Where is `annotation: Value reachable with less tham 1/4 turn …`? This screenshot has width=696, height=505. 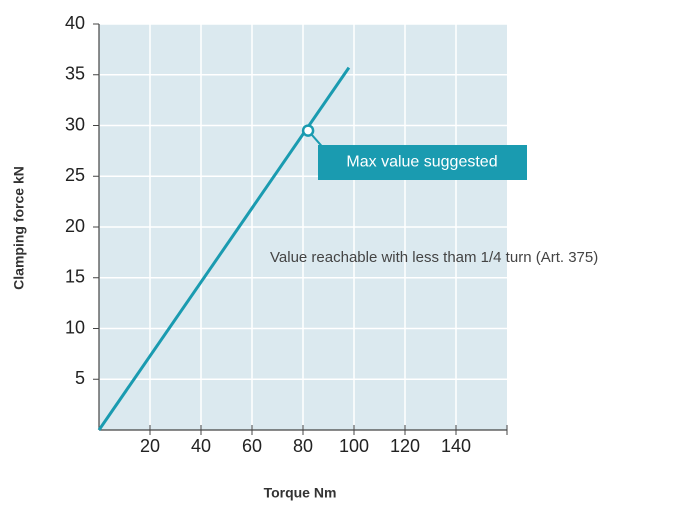
annotation: Value reachable with less tham 1/4 turn … is located at coordinates (434, 257).